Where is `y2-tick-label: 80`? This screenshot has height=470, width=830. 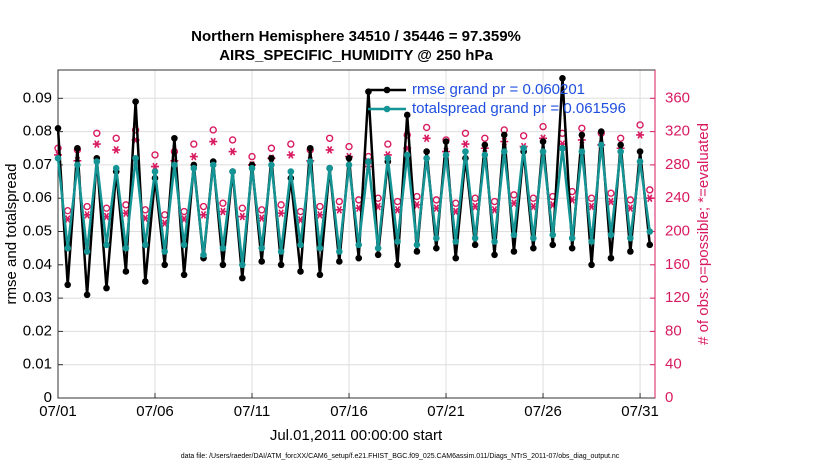
y2-tick-label: 80 is located at coordinates (673, 330).